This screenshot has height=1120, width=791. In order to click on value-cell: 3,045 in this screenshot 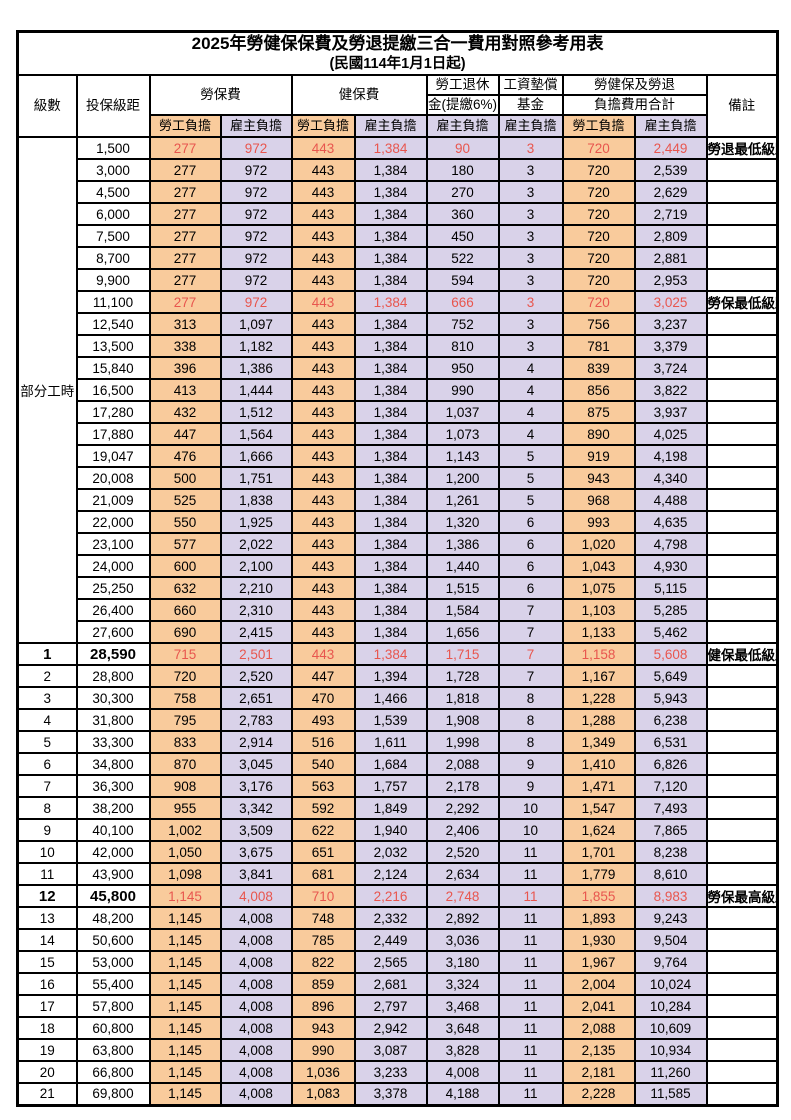, I will do `click(256, 764)`.